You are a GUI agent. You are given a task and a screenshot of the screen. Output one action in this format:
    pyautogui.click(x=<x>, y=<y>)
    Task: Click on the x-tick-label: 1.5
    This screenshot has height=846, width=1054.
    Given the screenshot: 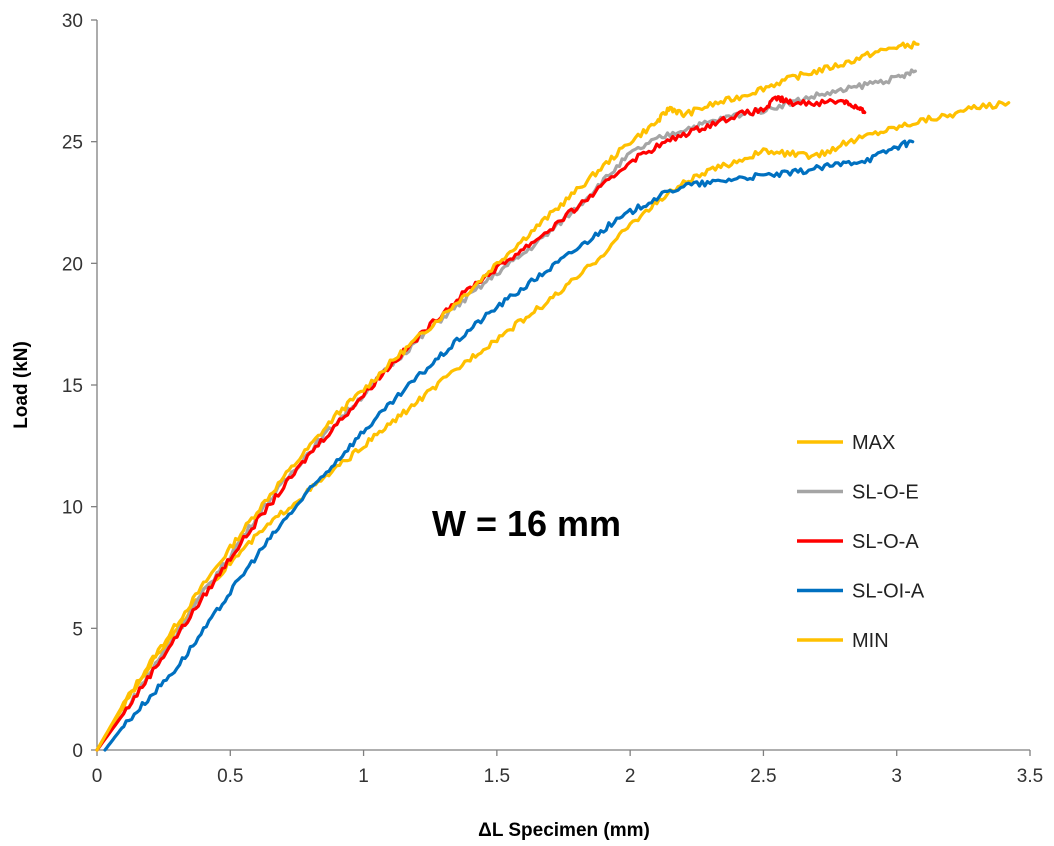 What is the action you would take?
    pyautogui.click(x=497, y=776)
    